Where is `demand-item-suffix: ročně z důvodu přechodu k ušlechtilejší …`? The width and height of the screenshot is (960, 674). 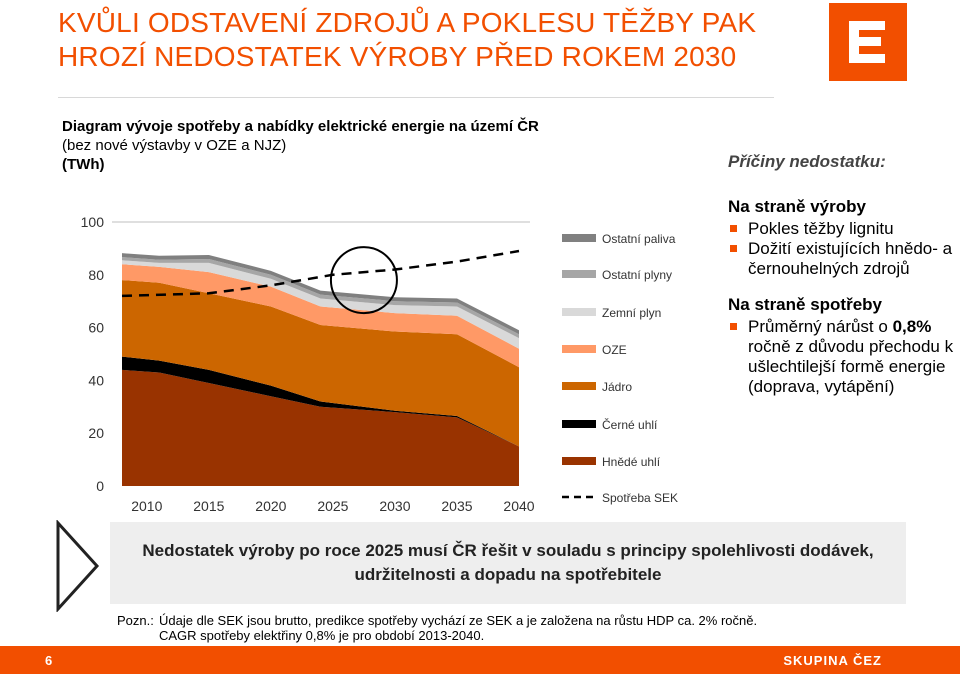
demand-item-suffix: ročně z důvodu přechodu k ušlechtilejší … is located at coordinates (851, 366).